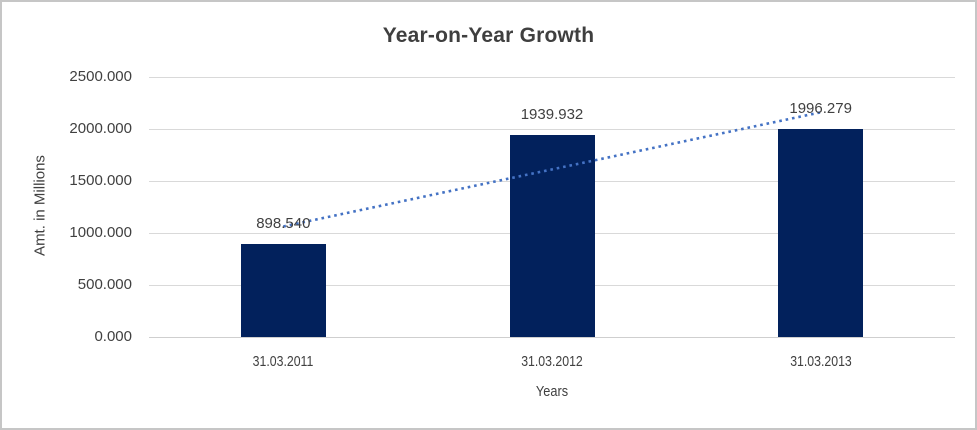 Image resolution: width=977 pixels, height=430 pixels. I want to click on bar-31.03.2011, so click(283, 290).